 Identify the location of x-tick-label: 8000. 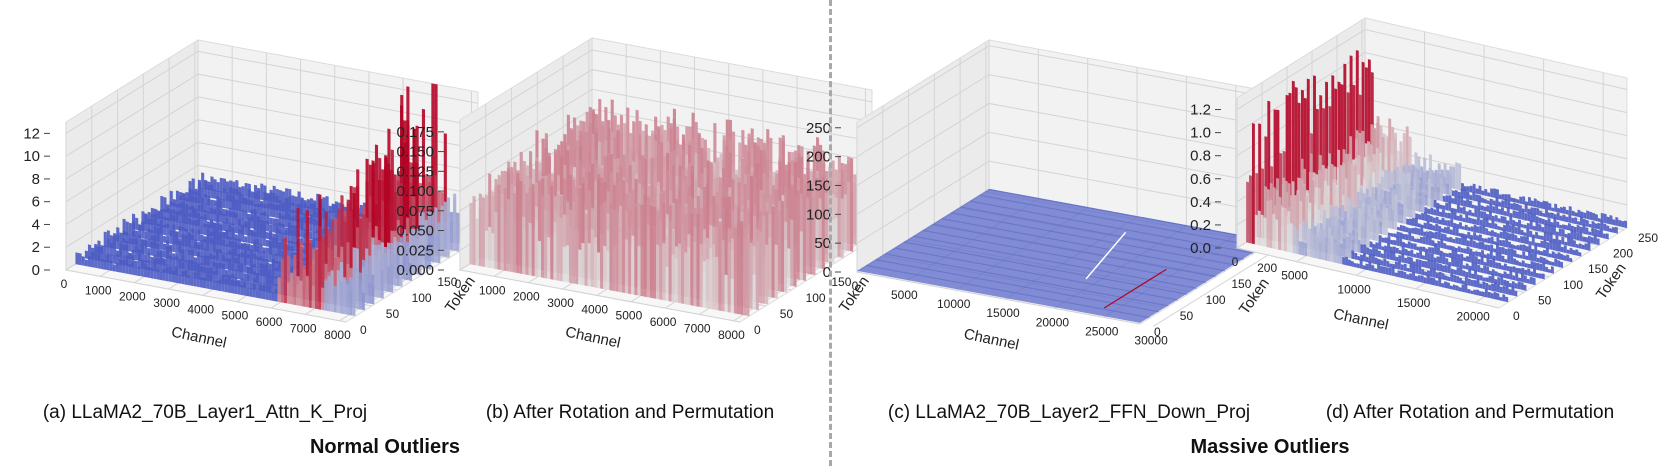
(731, 335).